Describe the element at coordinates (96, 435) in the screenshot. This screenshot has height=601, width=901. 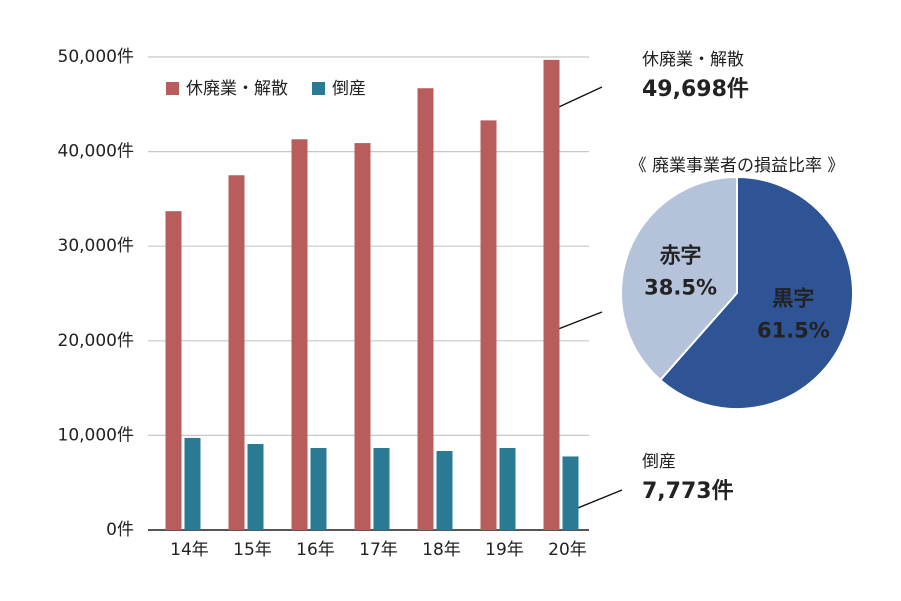
I see `y-tick-label: 10,000件` at that location.